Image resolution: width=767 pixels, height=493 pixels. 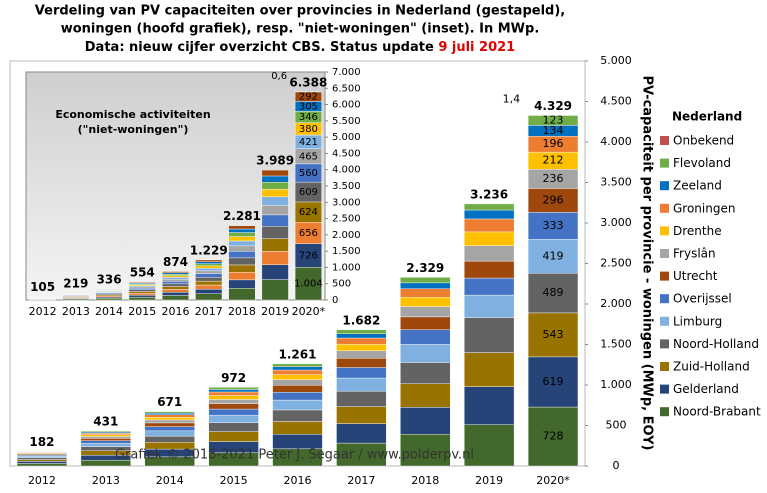 I want to click on y-tick-label: 4.500, so click(x=616, y=101).